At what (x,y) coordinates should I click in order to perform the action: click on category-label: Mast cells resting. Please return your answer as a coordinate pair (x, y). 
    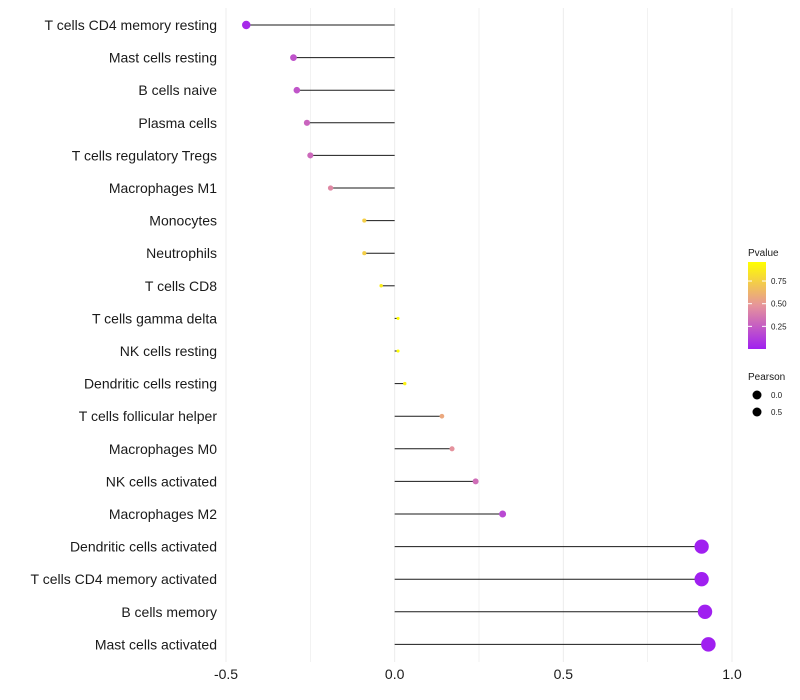
    Looking at the image, I should click on (163, 58).